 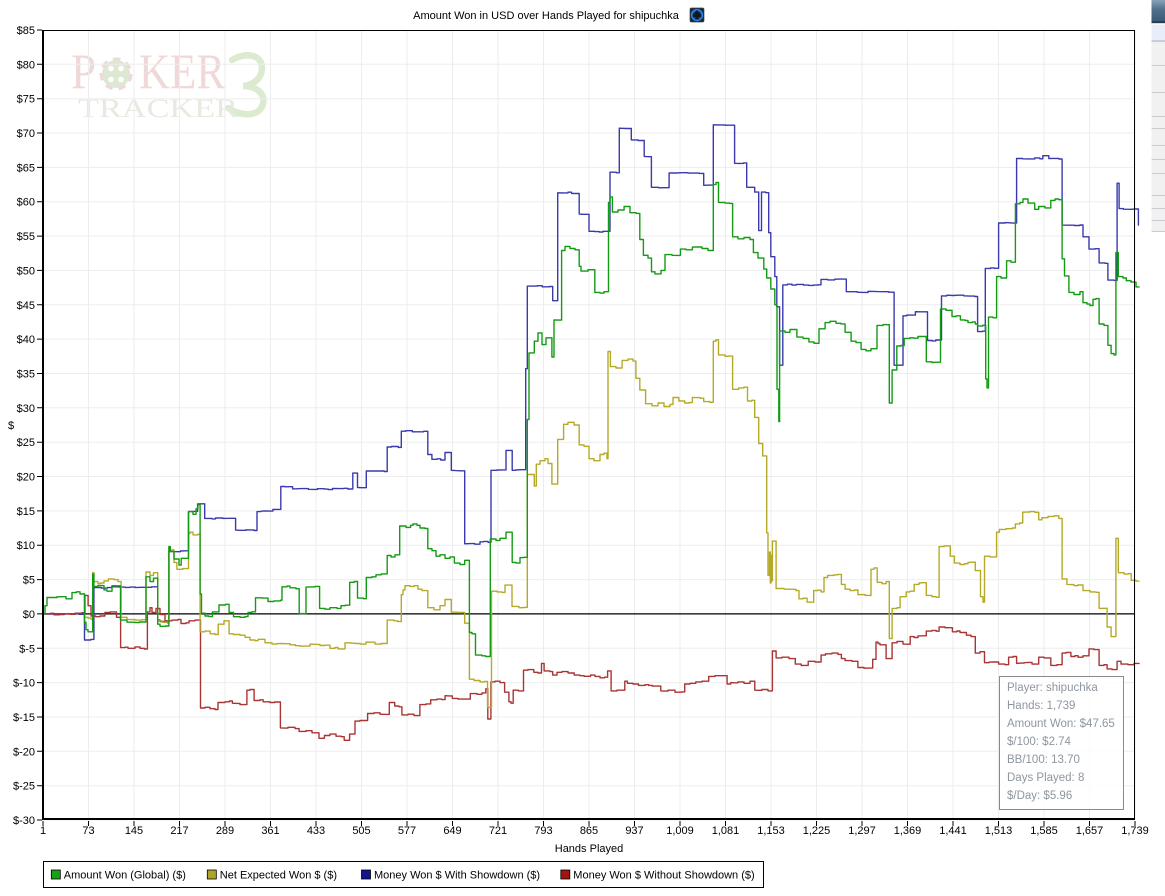 I want to click on svg-text: 577, so click(x=407, y=831).